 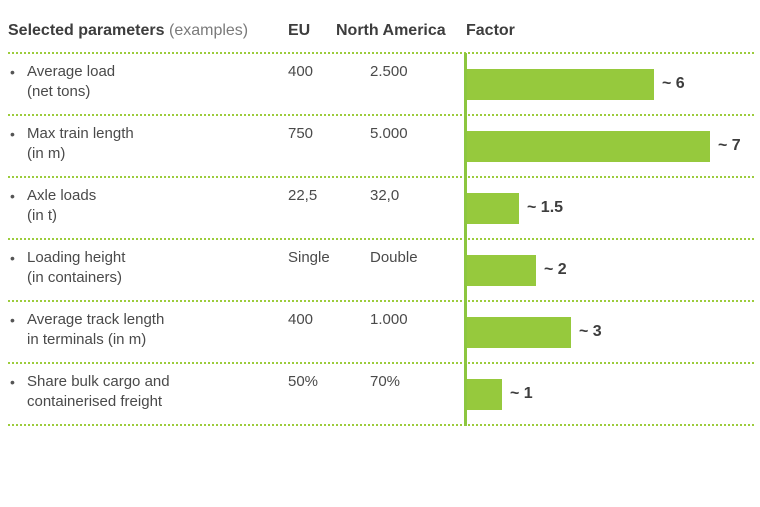 I want to click on na-value: Double, so click(x=394, y=257).